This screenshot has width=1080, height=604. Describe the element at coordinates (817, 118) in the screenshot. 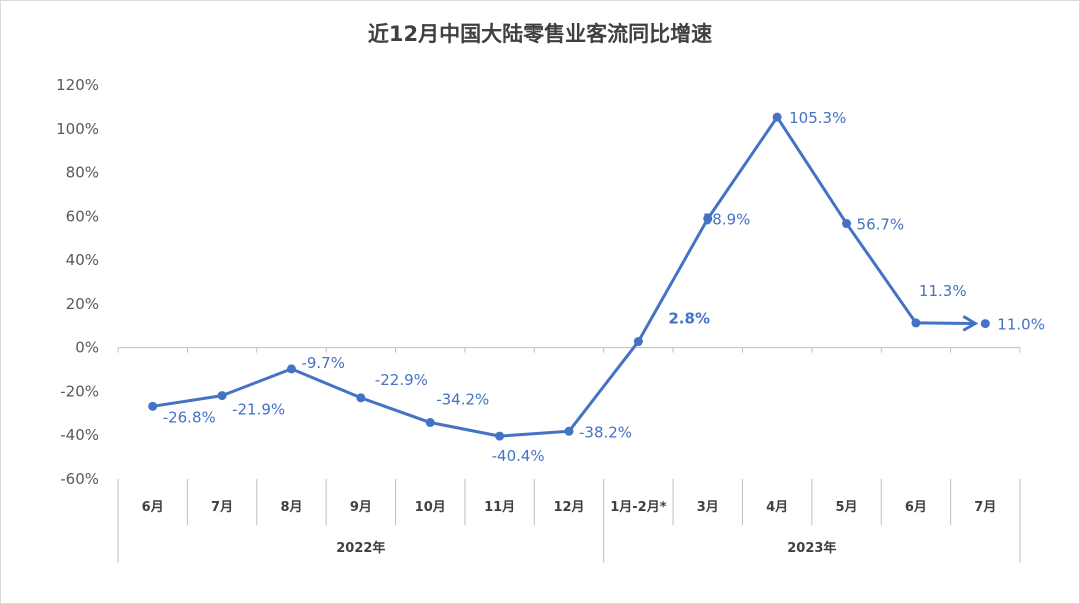

I see `data-label: 105.3%` at that location.